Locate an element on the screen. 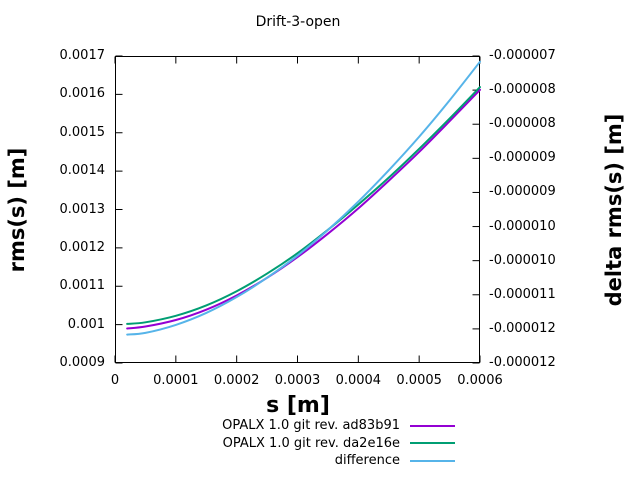 Image resolution: width=640 pixels, height=480 pixels. x-tick-label: 0.0006 is located at coordinates (480, 380).